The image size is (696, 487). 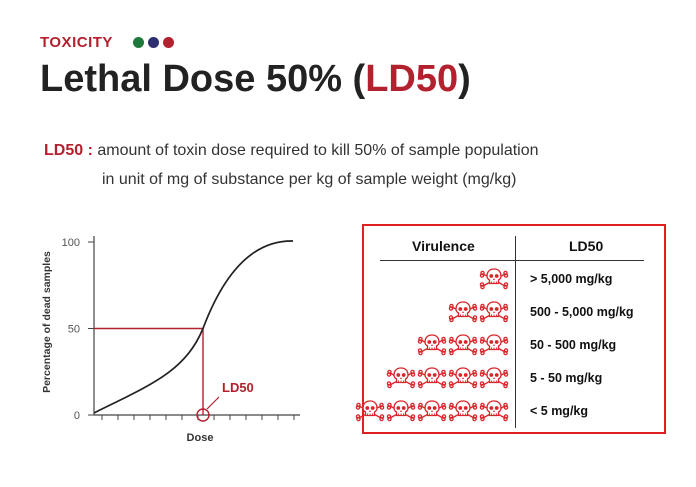 What do you see at coordinates (582, 312) in the screenshot?
I see `table-row-ld50-value: 500 - 5,000 mg/kg` at bounding box center [582, 312].